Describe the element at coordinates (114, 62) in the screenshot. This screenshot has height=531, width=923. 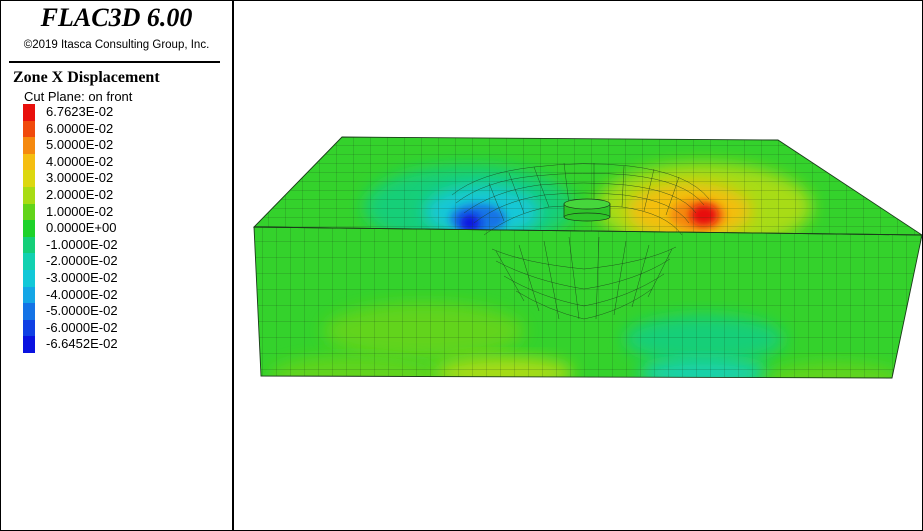
I see `legend-divider` at that location.